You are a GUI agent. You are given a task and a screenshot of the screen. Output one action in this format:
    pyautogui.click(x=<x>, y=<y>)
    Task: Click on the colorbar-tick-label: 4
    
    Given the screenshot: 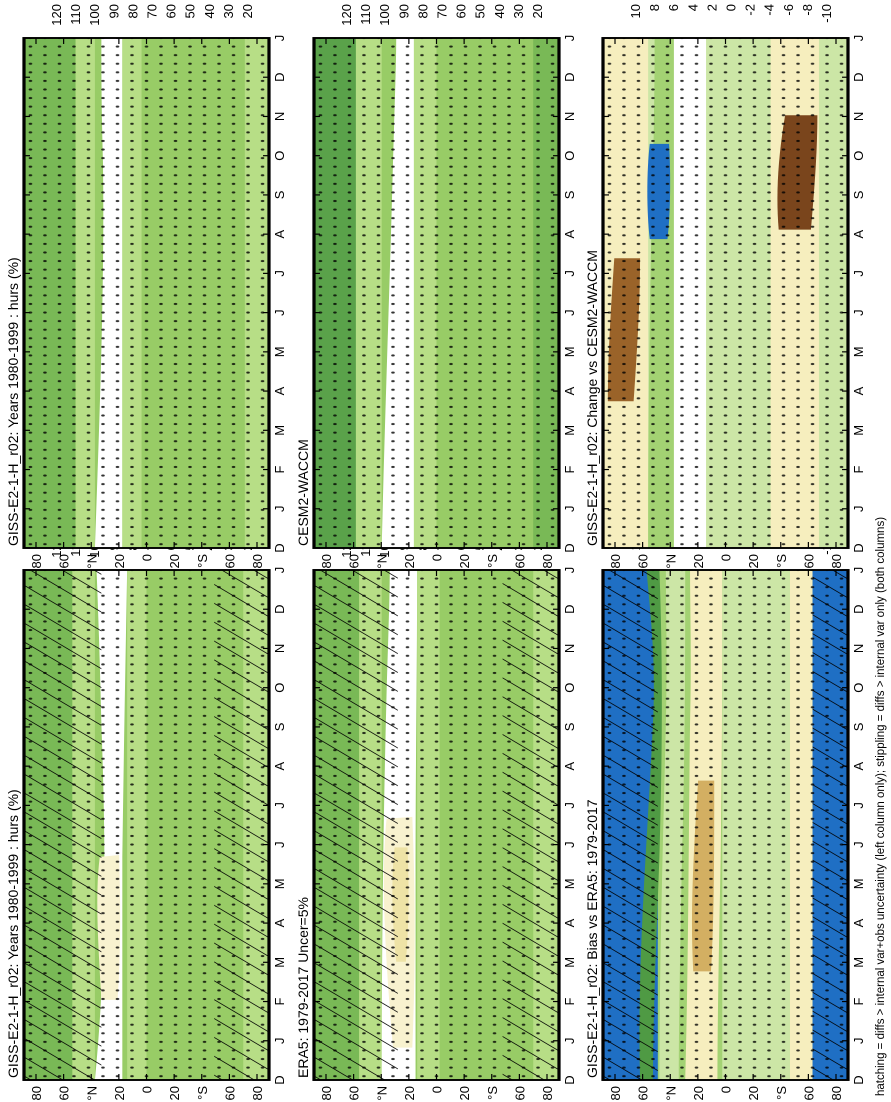 What is the action you would take?
    pyautogui.click(x=692, y=7)
    